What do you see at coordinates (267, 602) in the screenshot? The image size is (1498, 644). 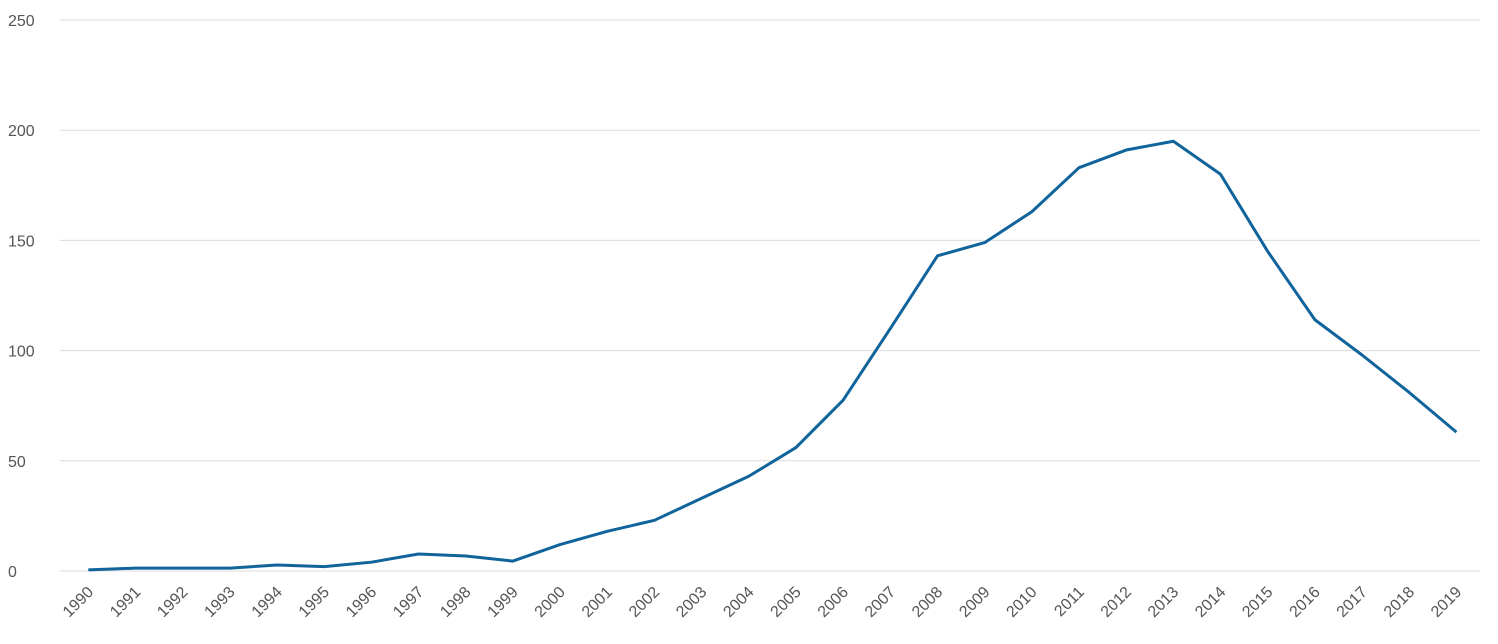 I see `x-tick-label: 1994` at bounding box center [267, 602].